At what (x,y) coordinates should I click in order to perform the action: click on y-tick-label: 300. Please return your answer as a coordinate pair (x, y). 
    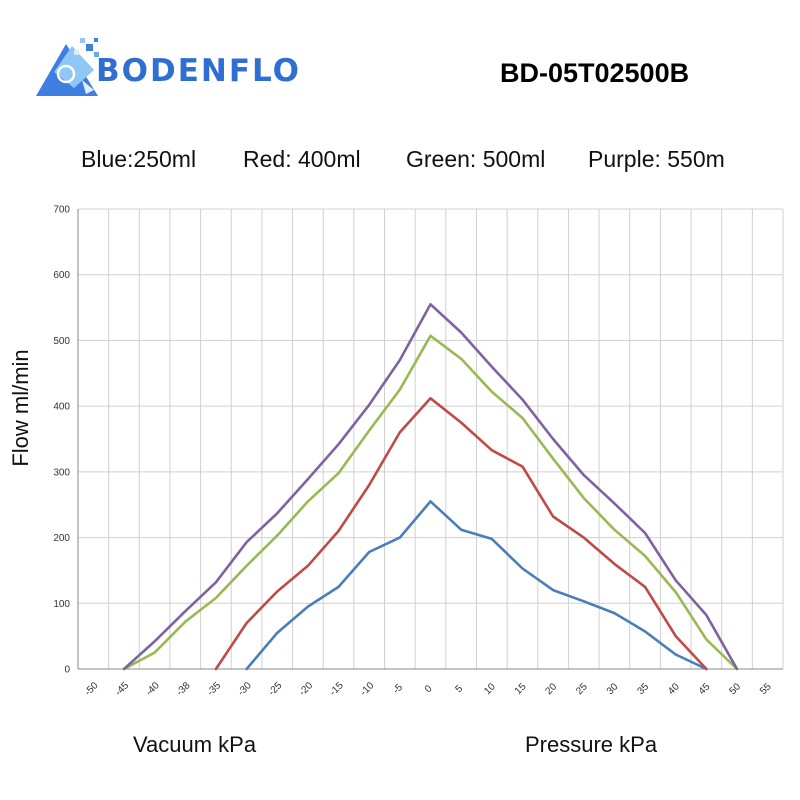
    Looking at the image, I should click on (61, 472).